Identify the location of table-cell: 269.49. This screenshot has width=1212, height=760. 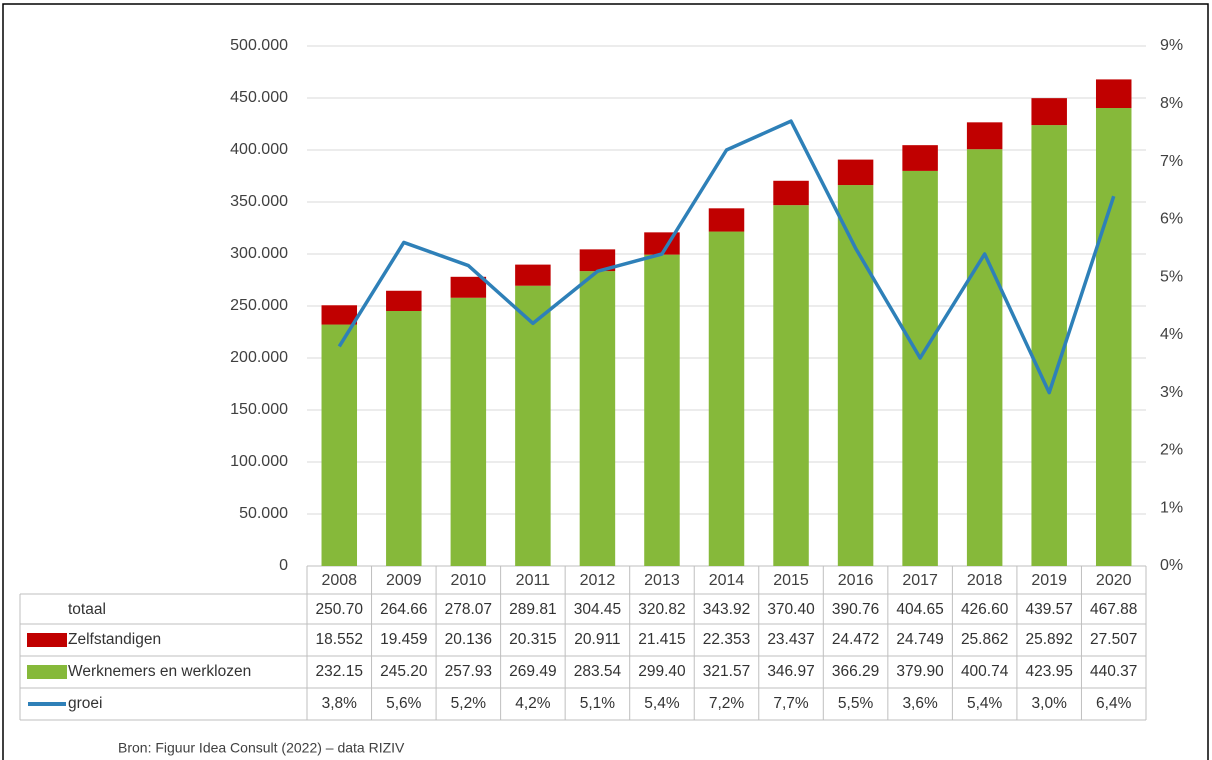
(532, 671).